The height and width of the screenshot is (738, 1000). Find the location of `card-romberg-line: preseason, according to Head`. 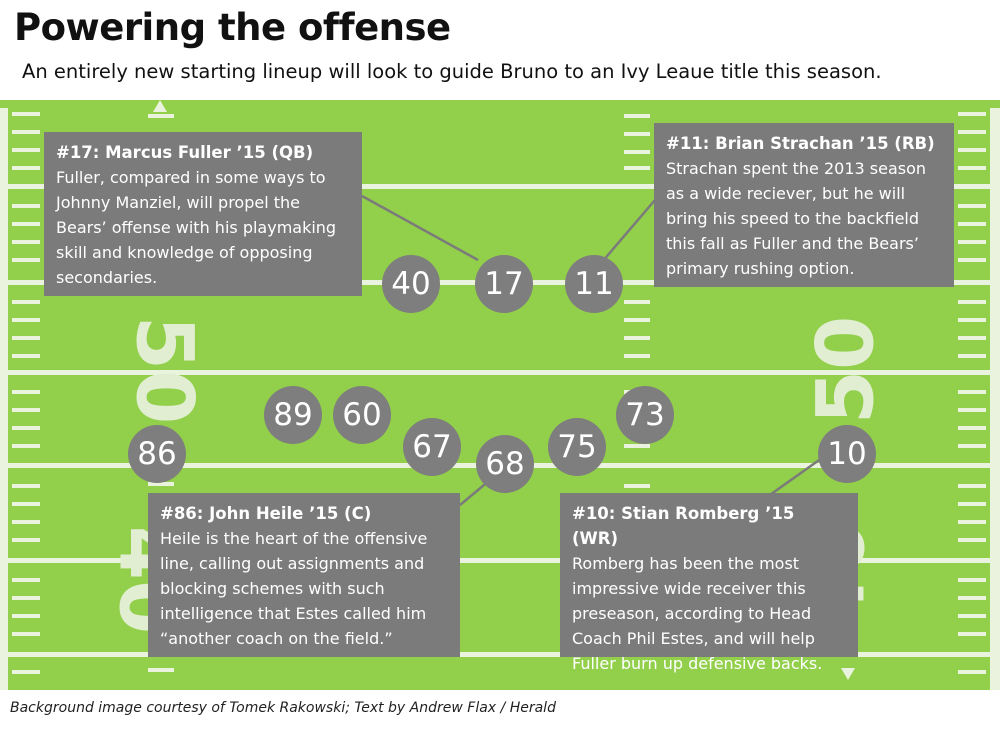

card-romberg-line: preseason, according to Head is located at coordinates (692, 613).